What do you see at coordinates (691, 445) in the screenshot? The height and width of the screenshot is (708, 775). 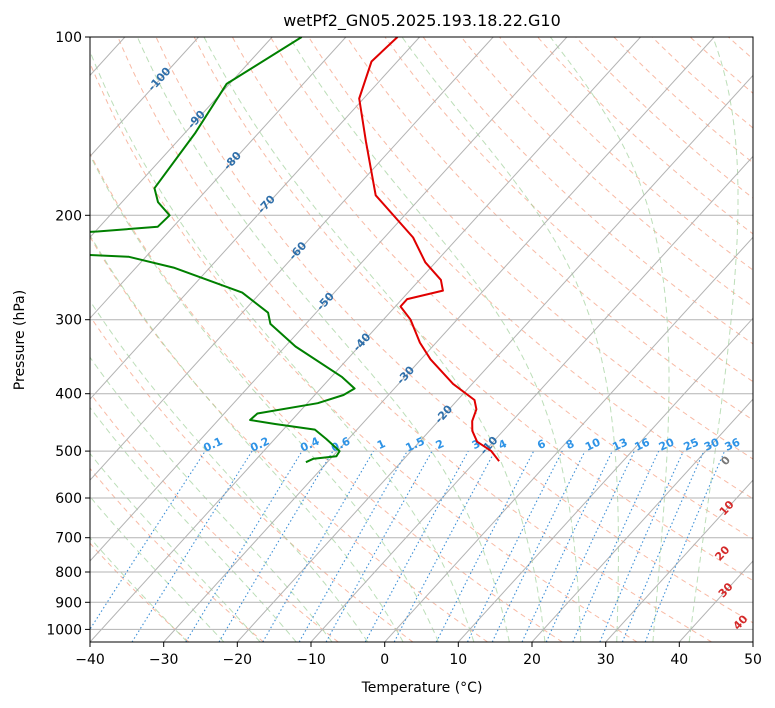 I see `mixing-ratio-label: 25` at bounding box center [691, 445].